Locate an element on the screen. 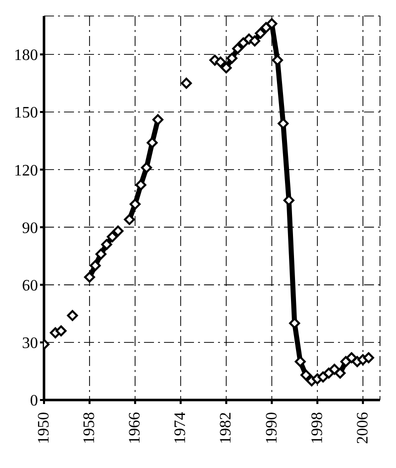  y-tick-label: 90 is located at coordinates (30, 228).